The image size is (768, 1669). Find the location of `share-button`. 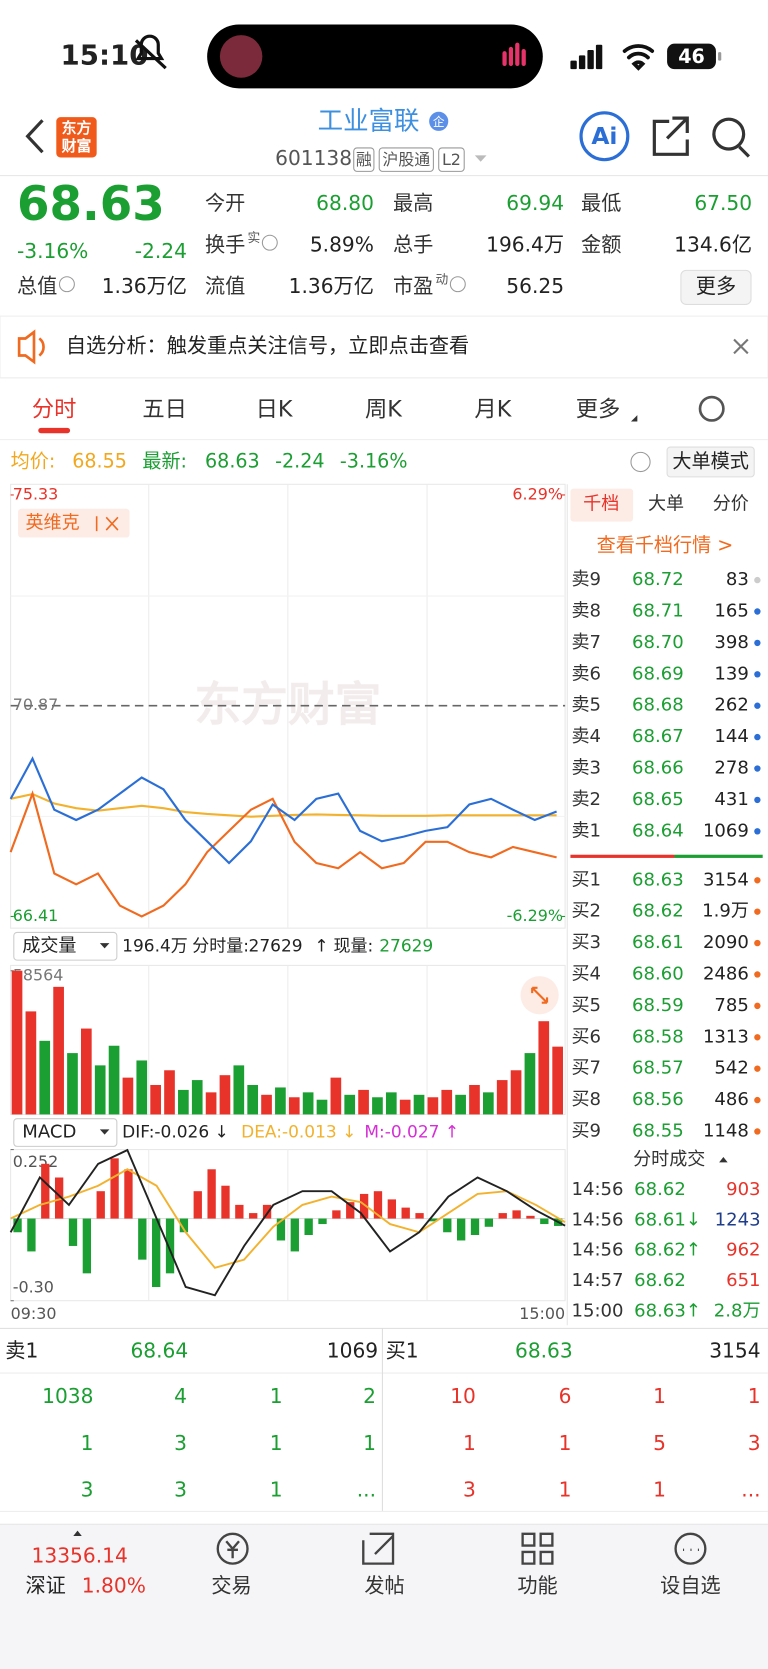

share-button is located at coordinates (670, 136).